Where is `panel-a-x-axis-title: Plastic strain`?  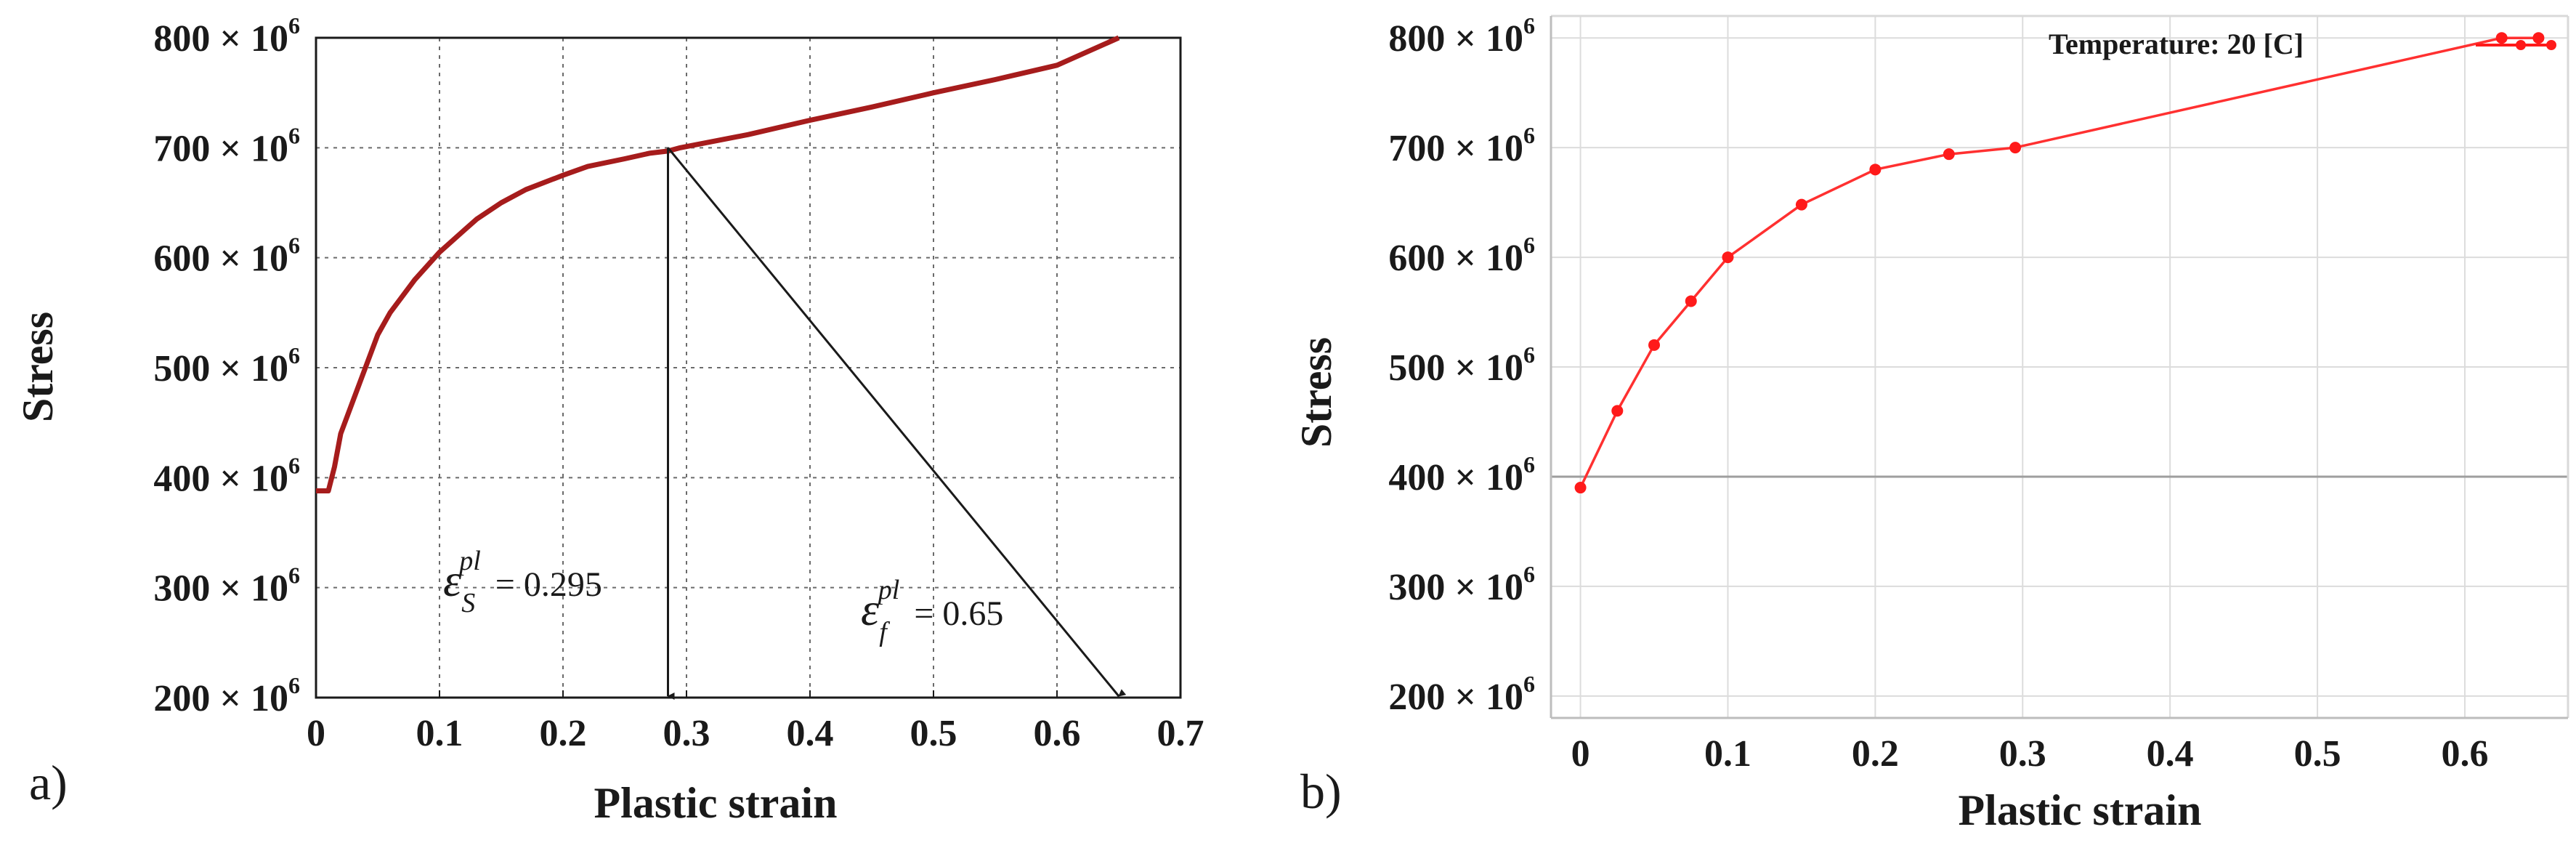
panel-a-x-axis-title: Plastic strain is located at coordinates (716, 803).